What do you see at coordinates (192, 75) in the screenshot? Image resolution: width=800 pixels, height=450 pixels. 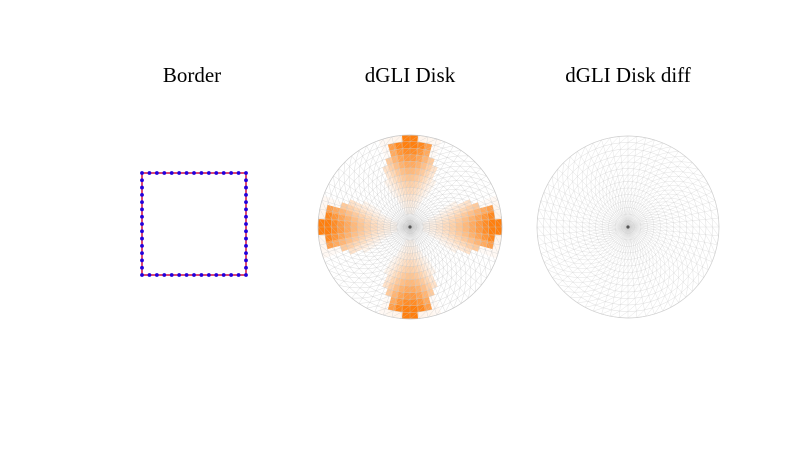 I see `border-panel-title: Border` at bounding box center [192, 75].